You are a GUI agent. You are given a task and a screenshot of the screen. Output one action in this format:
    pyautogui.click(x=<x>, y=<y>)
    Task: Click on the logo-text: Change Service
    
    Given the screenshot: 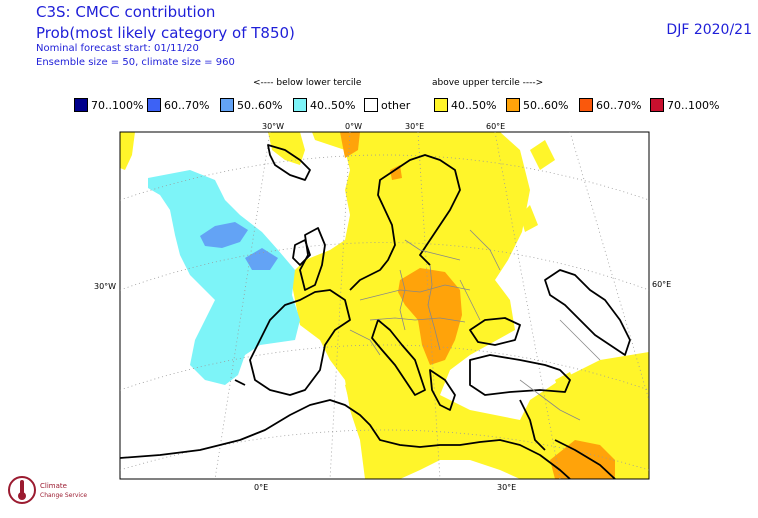 What is the action you would take?
    pyautogui.click(x=63, y=495)
    